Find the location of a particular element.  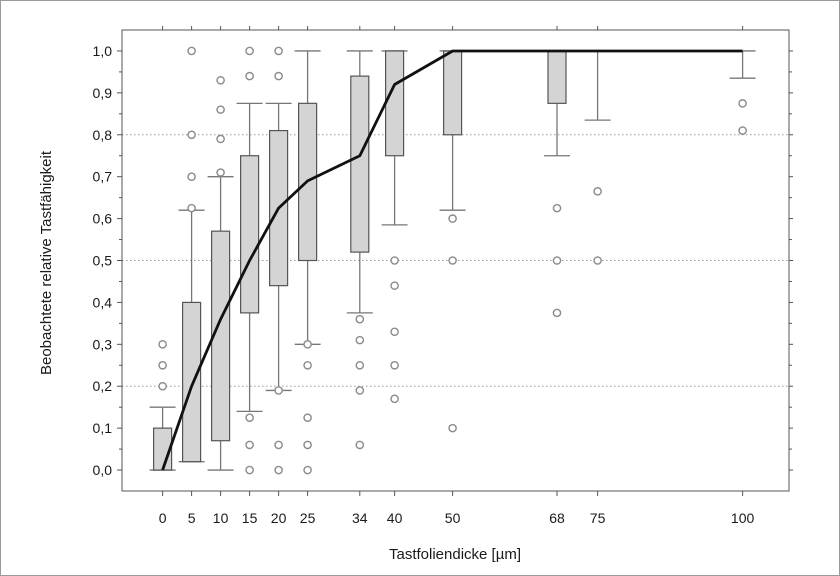

x-tick-label: 100 is located at coordinates (743, 518).